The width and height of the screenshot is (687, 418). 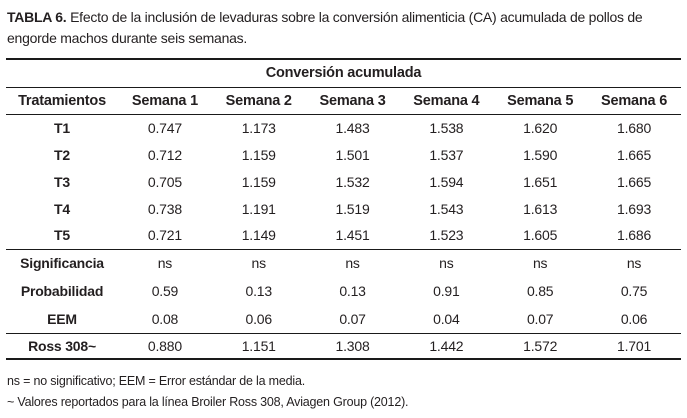 I want to click on row-label-probabilidad: Probabilidad, so click(x=62, y=291).